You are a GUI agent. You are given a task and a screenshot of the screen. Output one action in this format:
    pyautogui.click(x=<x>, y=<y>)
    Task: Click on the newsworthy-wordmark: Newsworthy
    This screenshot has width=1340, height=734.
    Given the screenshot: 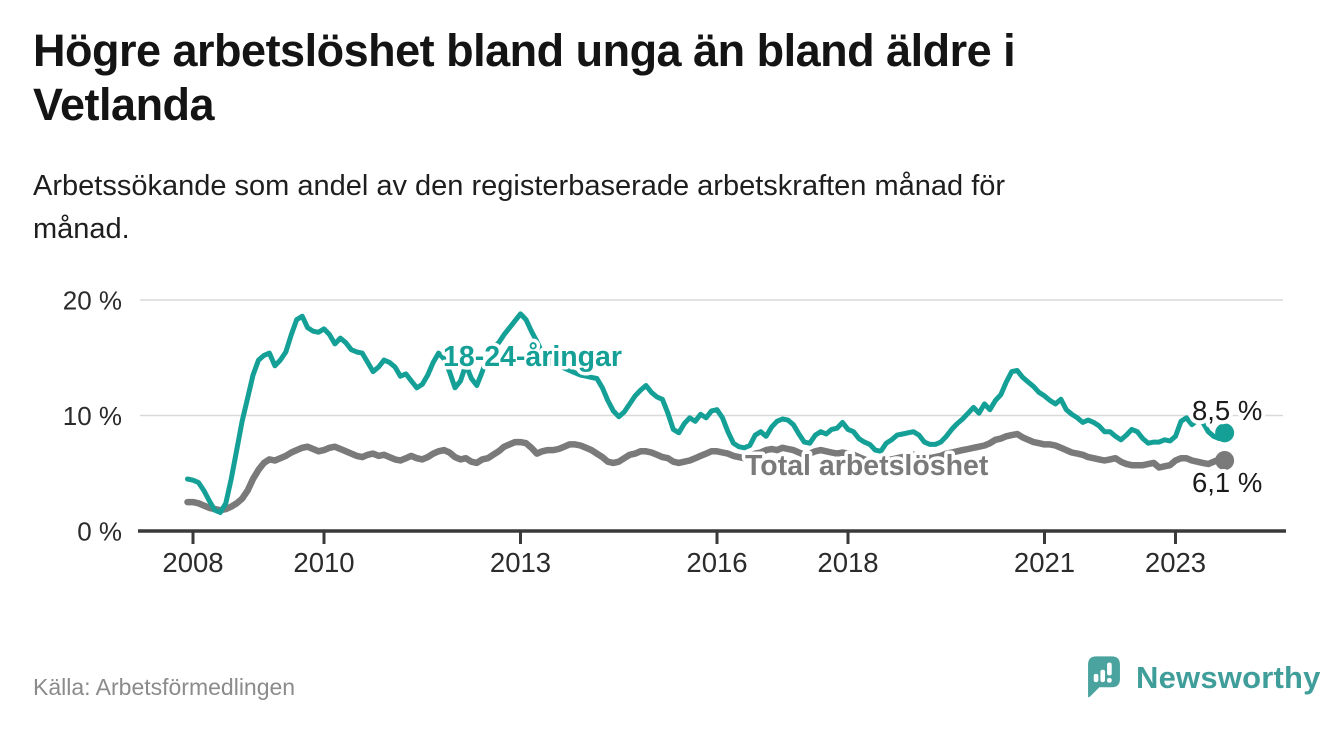 What is the action you would take?
    pyautogui.click(x=1228, y=677)
    